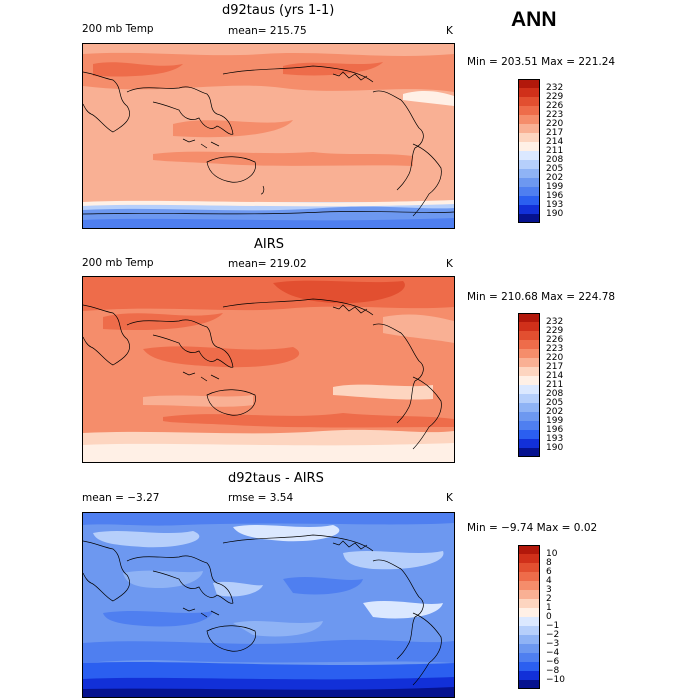 The width and height of the screenshot is (700, 700). I want to click on colorbar-tick-label: 8, so click(549, 563).